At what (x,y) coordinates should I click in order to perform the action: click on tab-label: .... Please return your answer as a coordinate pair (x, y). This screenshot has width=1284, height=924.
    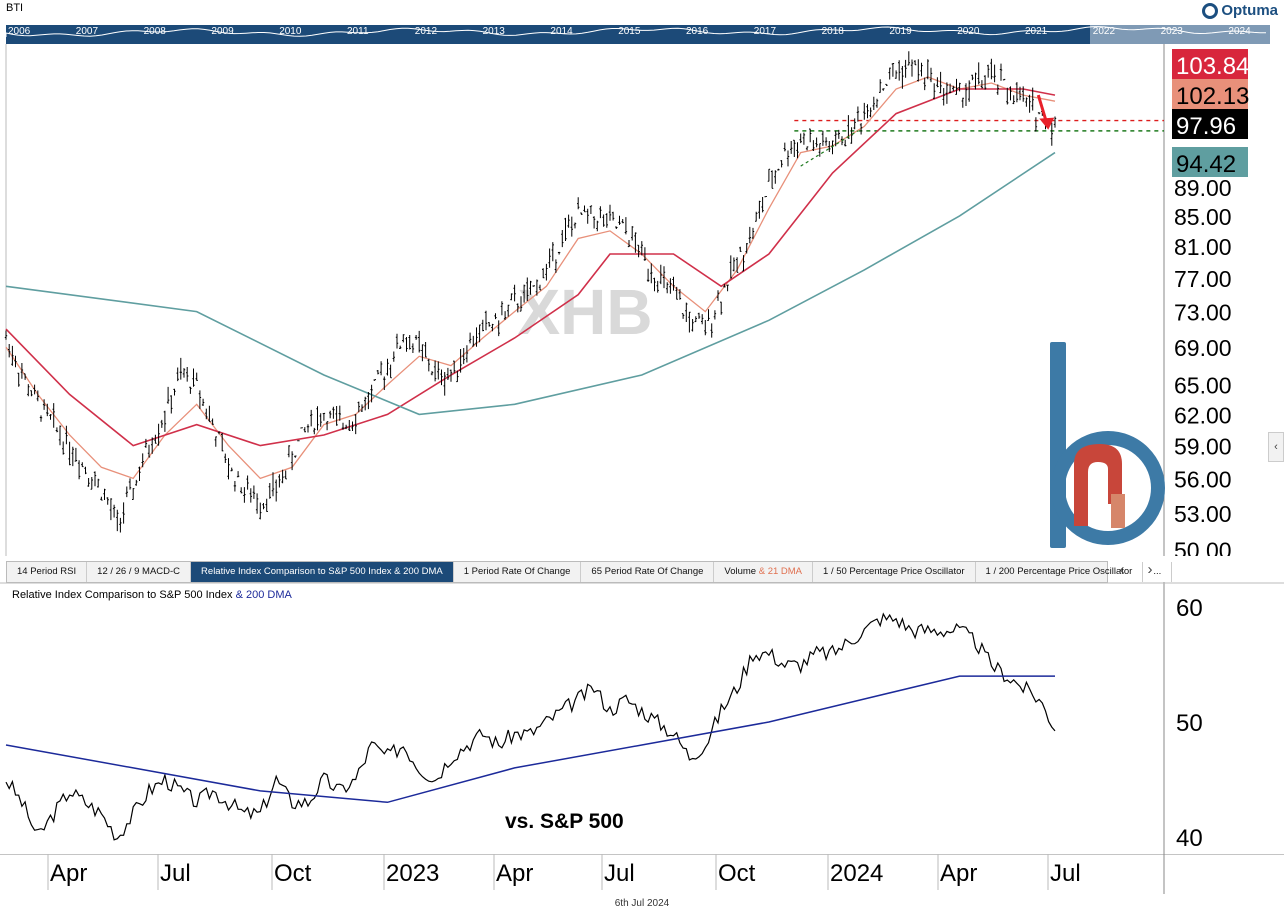
    Looking at the image, I should click on (1157, 571).